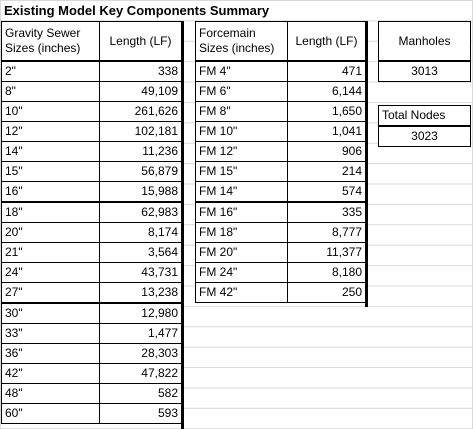 The image size is (473, 429). What do you see at coordinates (50, 71) in the screenshot?
I see `gravity-size-cell: 2"` at bounding box center [50, 71].